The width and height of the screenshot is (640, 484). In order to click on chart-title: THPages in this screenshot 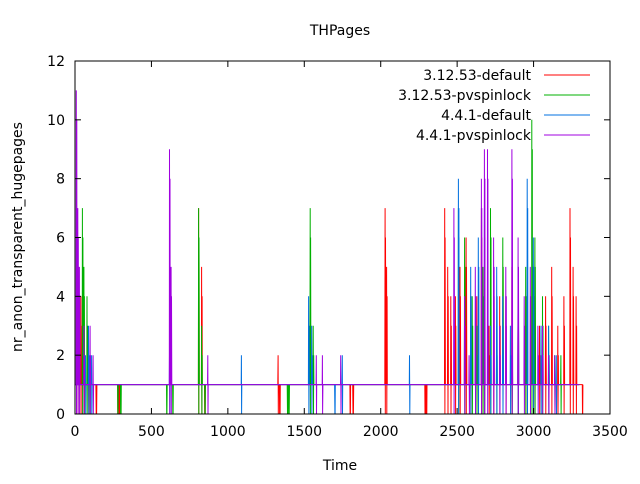, I will do `click(339, 31)`.